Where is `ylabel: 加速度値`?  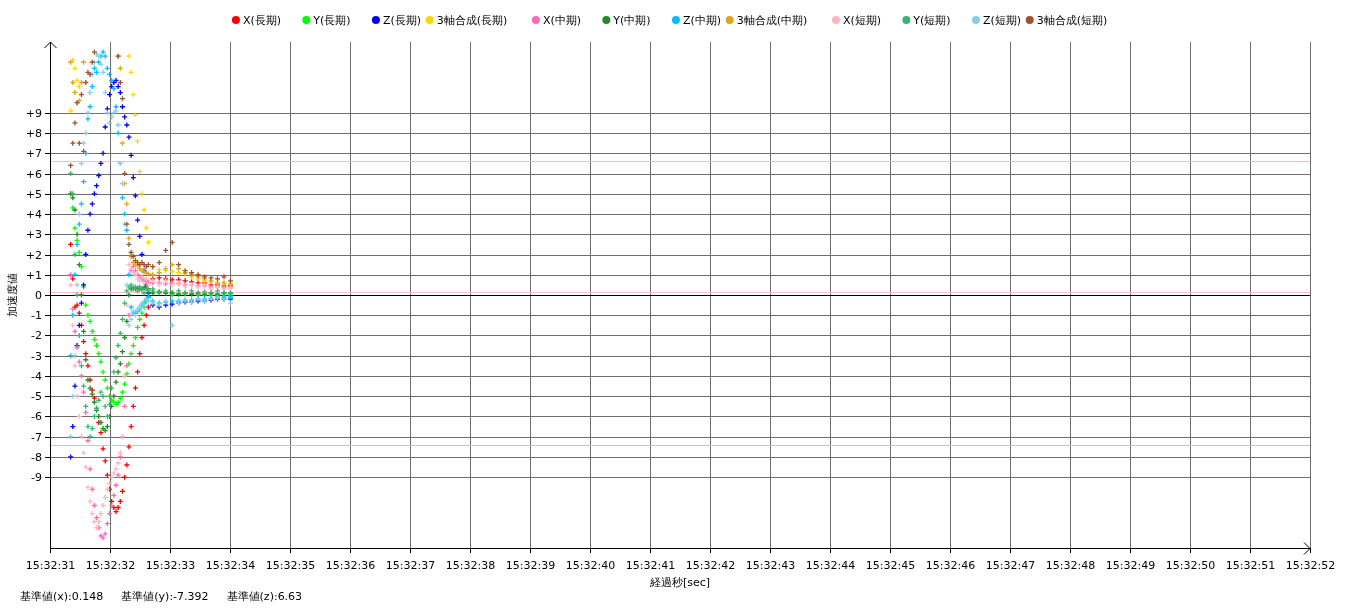
ylabel: 加速度値 is located at coordinates (12, 295).